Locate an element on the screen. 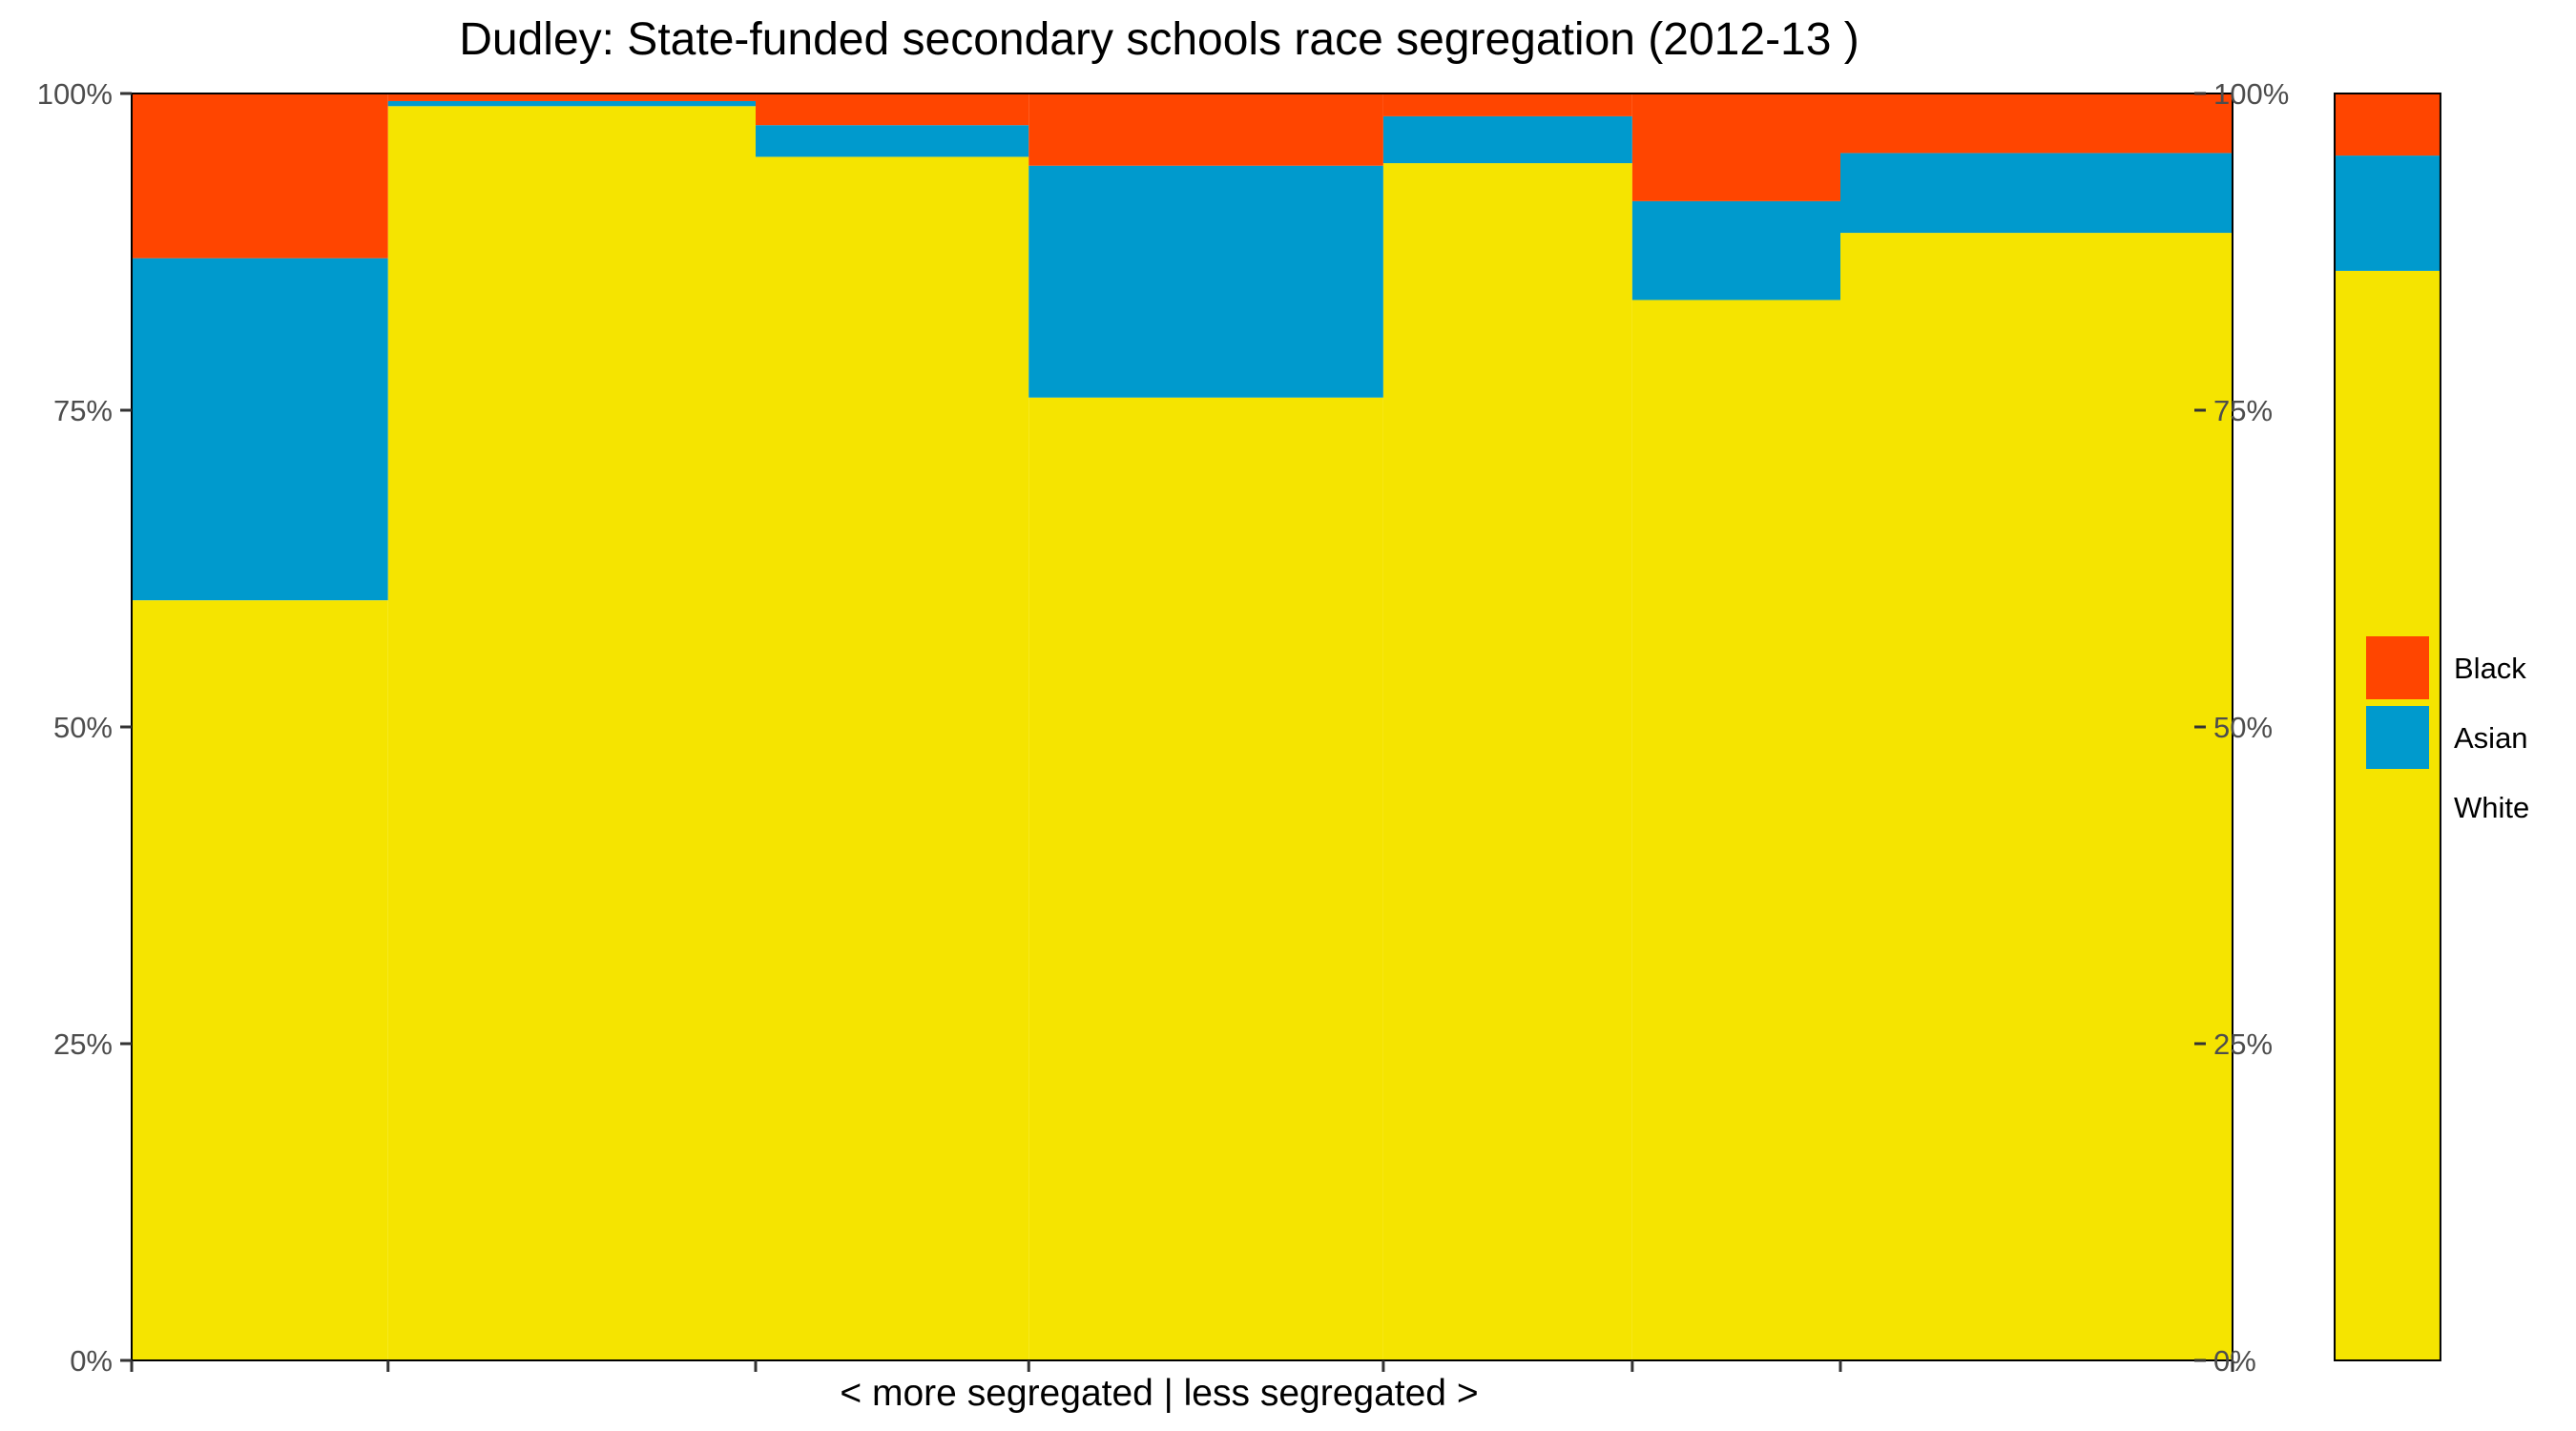  y-tick-label-right-1: 25% is located at coordinates (2243, 1044).